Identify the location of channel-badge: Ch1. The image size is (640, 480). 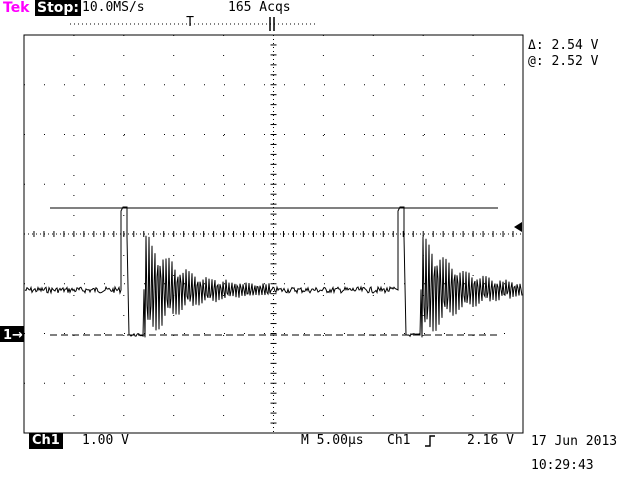
(46, 441).